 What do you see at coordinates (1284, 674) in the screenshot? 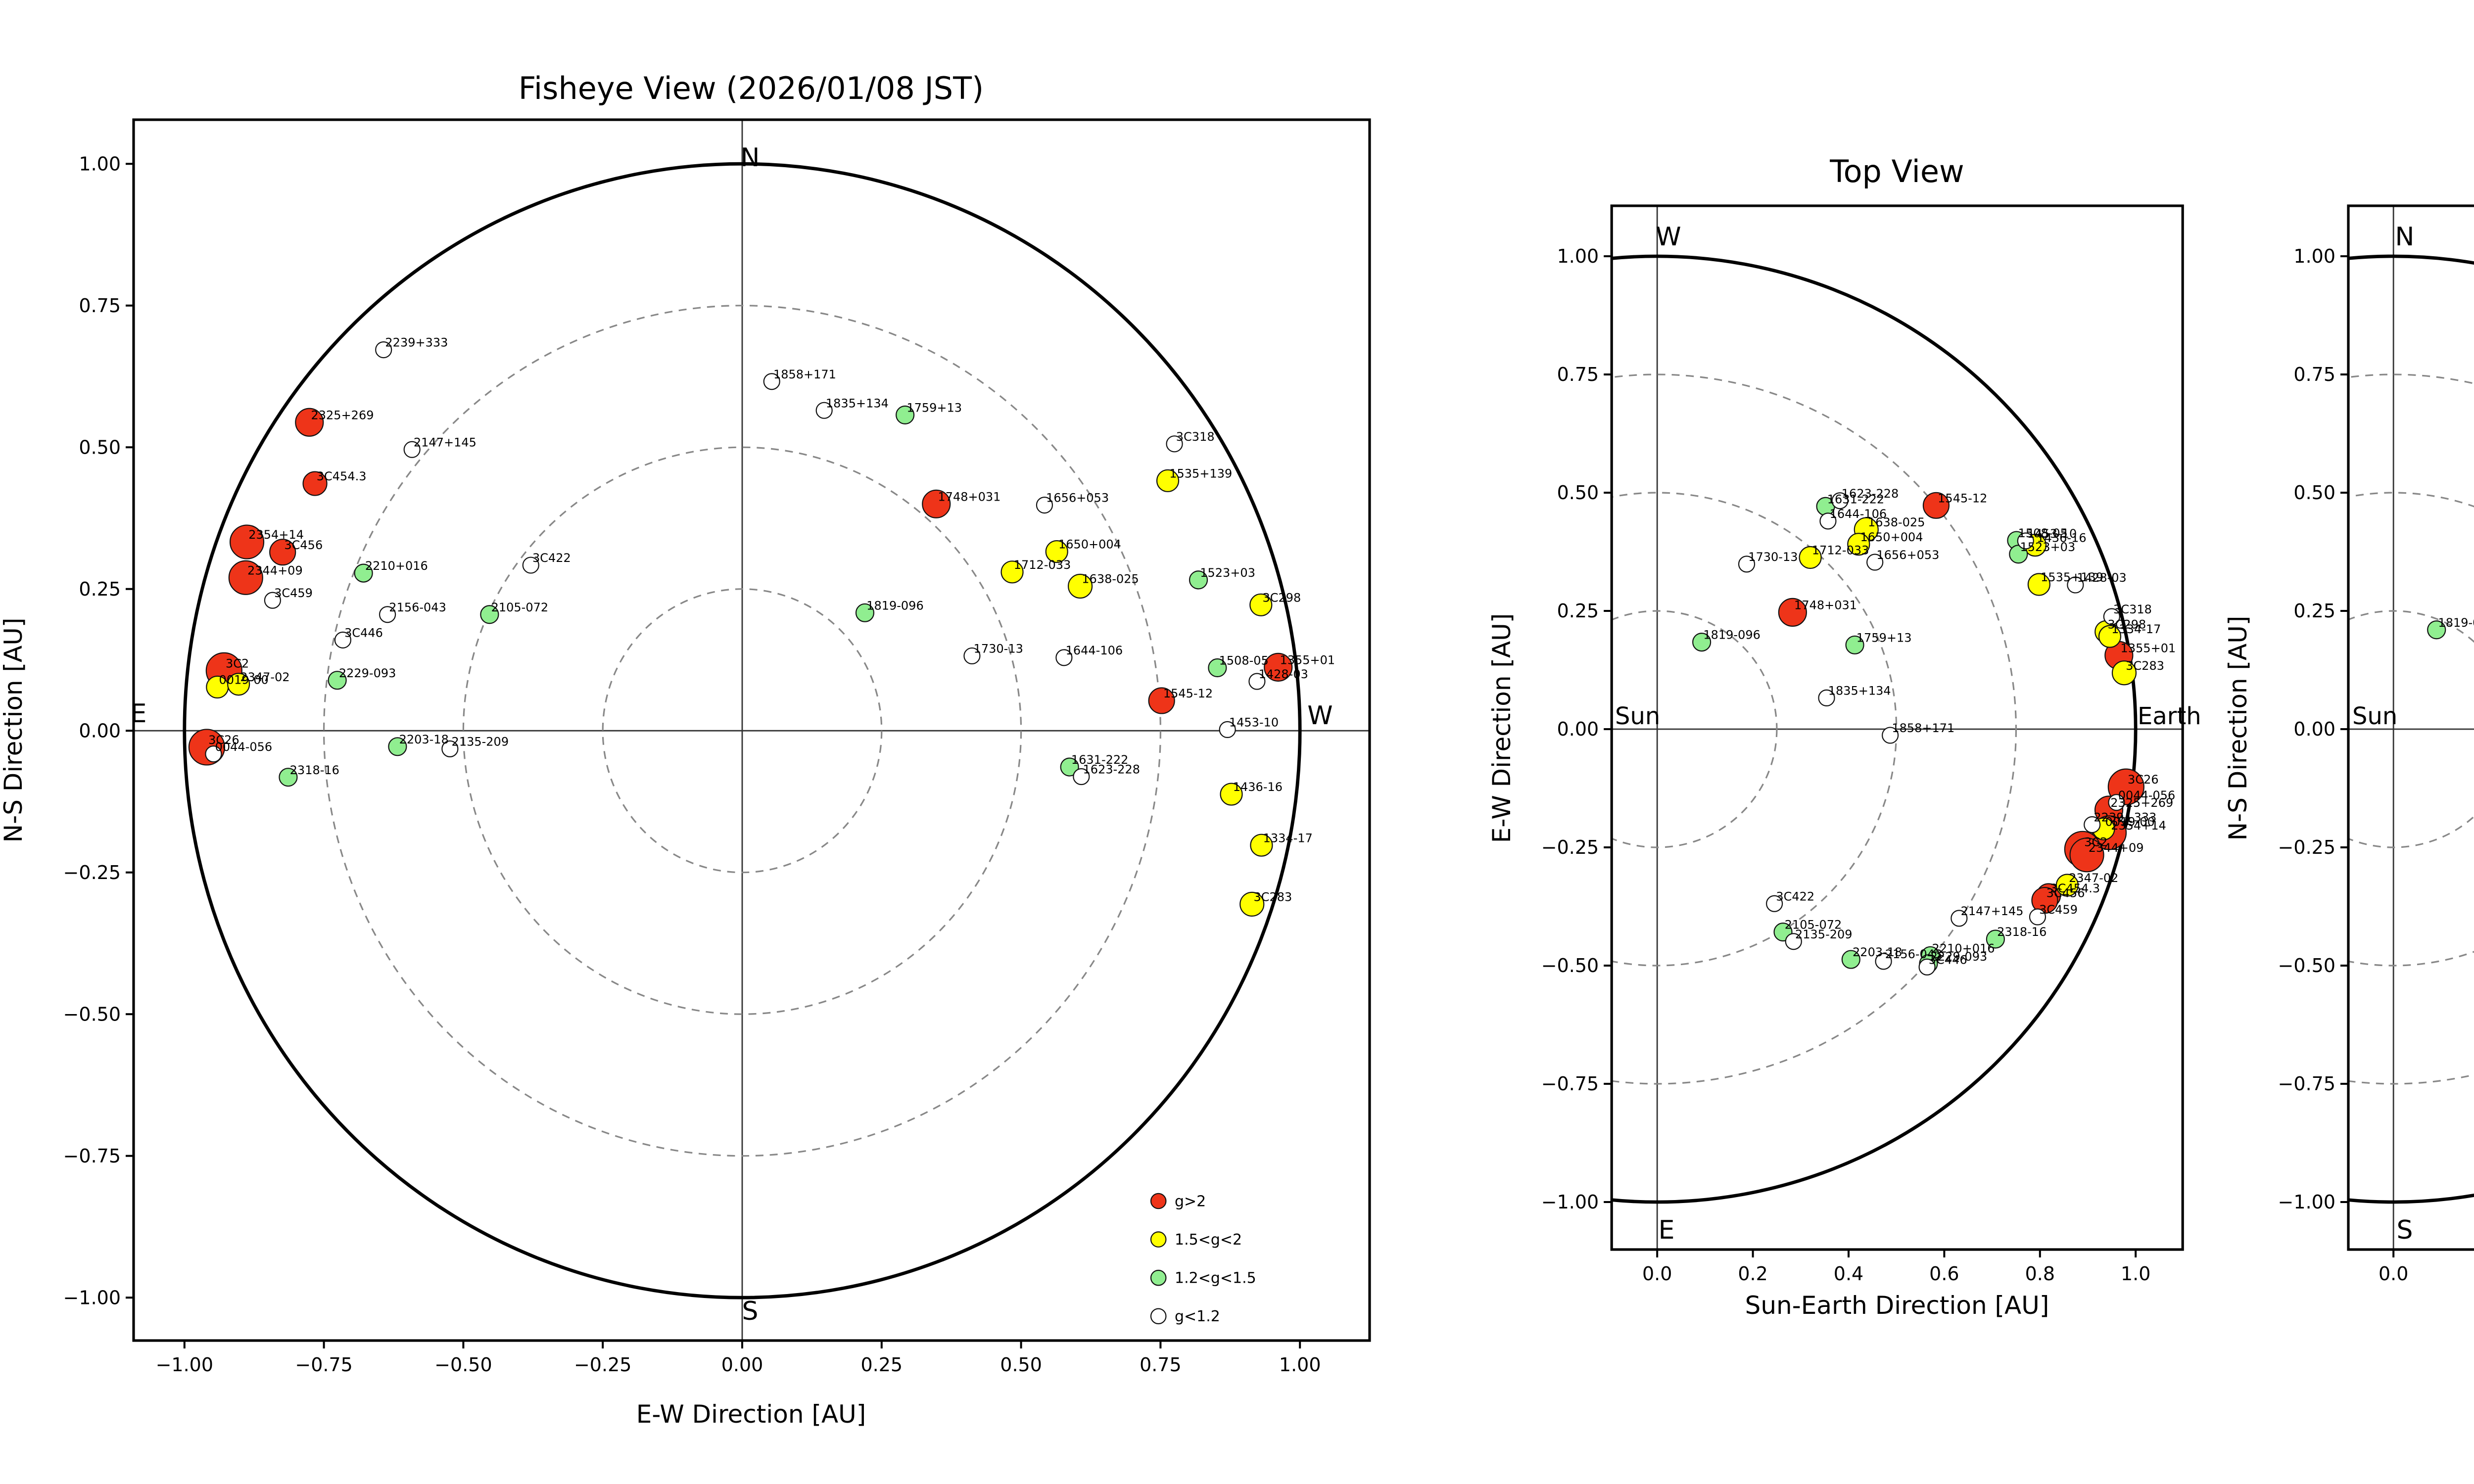
I see `data-point-label: 1428-03` at bounding box center [1284, 674].